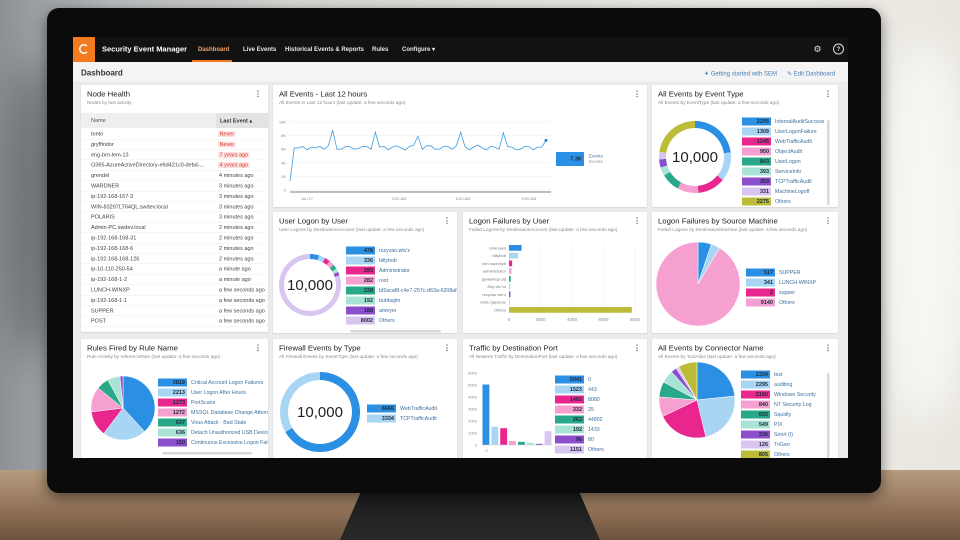  I want to click on legend-item: 331 MachineLogoff, so click(775, 191).